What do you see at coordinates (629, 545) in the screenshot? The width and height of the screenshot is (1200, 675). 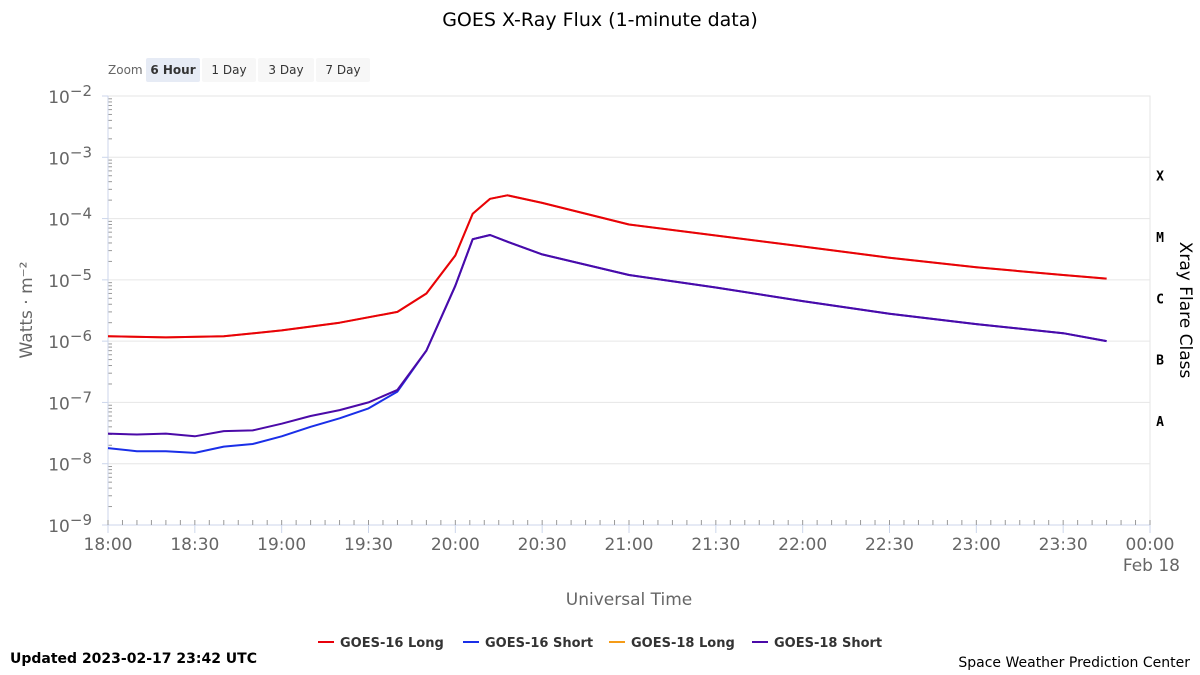 I see `x-tick-label: 21:00` at bounding box center [629, 545].